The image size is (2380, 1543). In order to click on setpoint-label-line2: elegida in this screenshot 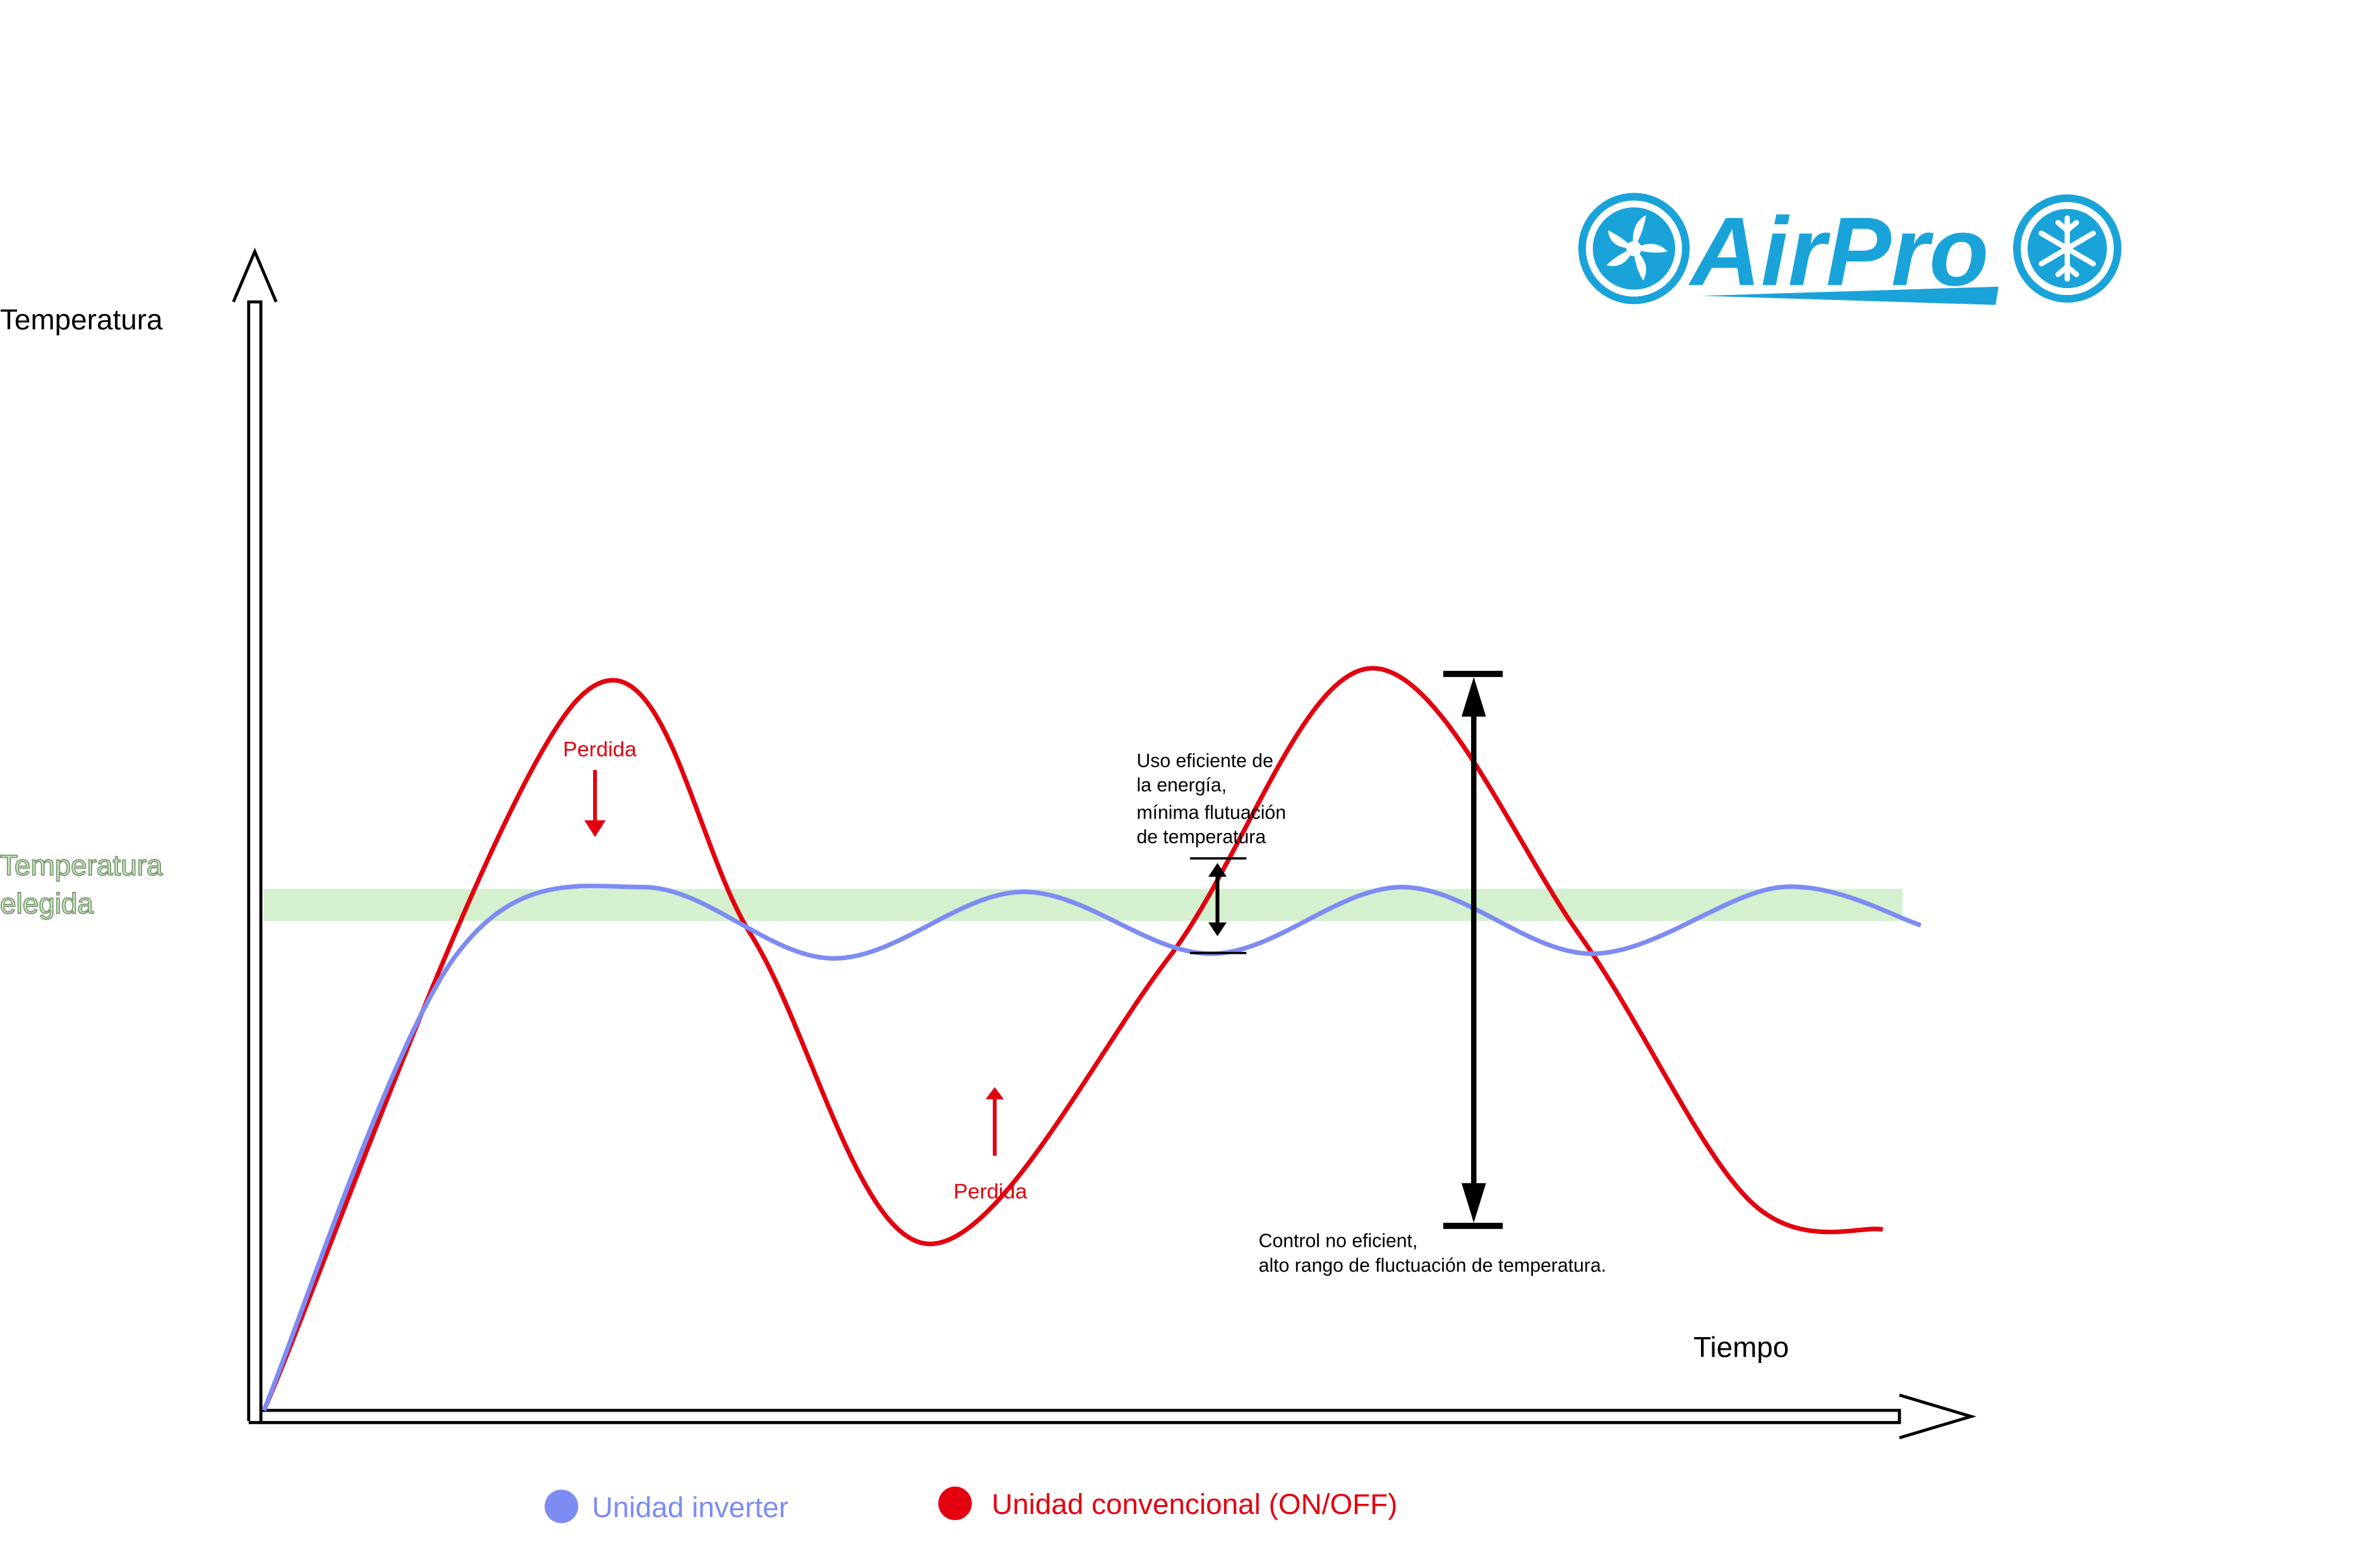, I will do `click(46, 903)`.